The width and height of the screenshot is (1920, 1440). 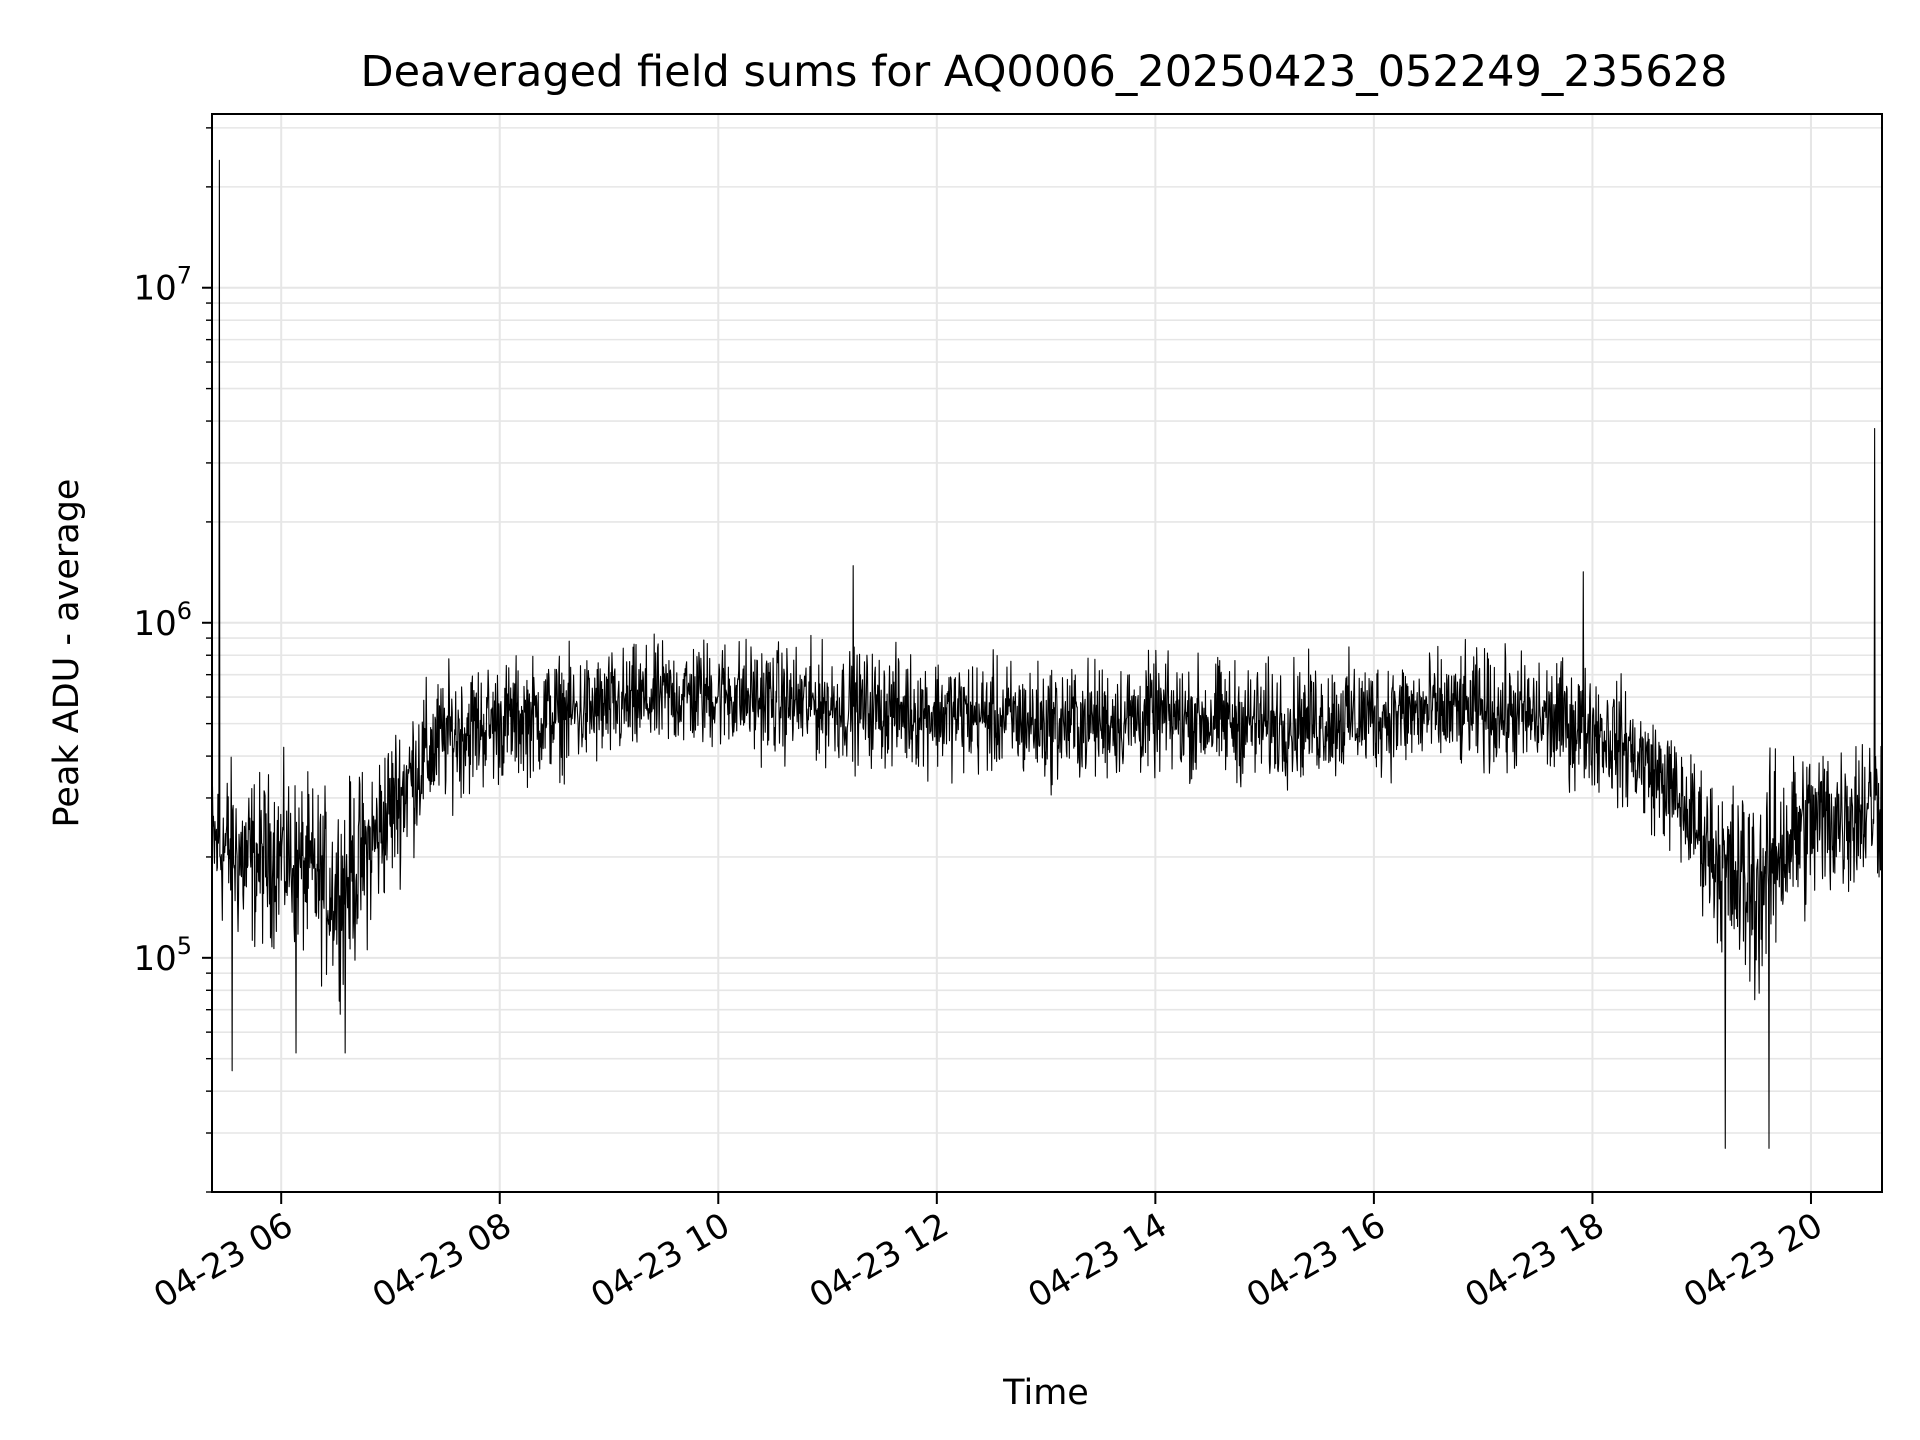 I want to click on y-tick-label: 10⁷, so click(x=162, y=285).